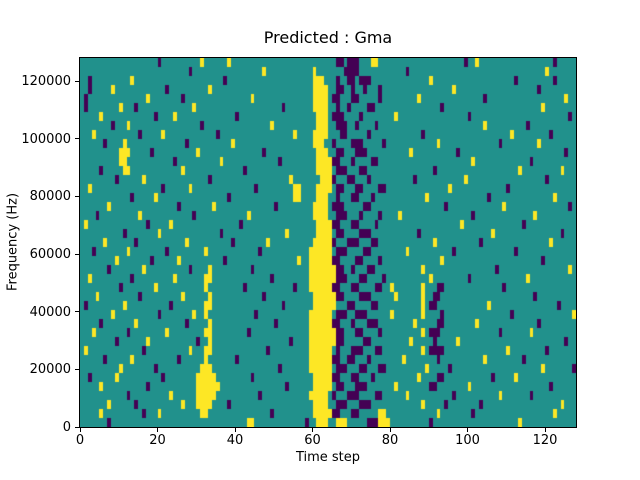 The width and height of the screenshot is (640, 480). Describe the element at coordinates (13, 242) in the screenshot. I see `y-axis-label: Frequency (Hz)` at that location.